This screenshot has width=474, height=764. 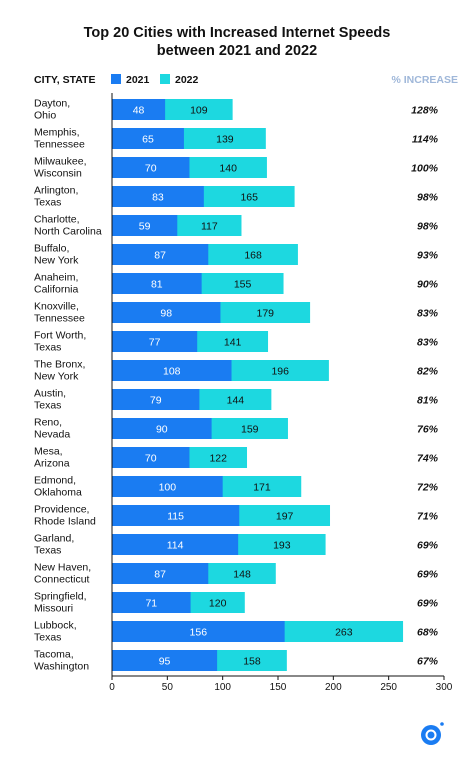 I want to click on logo, so click(x=432, y=733).